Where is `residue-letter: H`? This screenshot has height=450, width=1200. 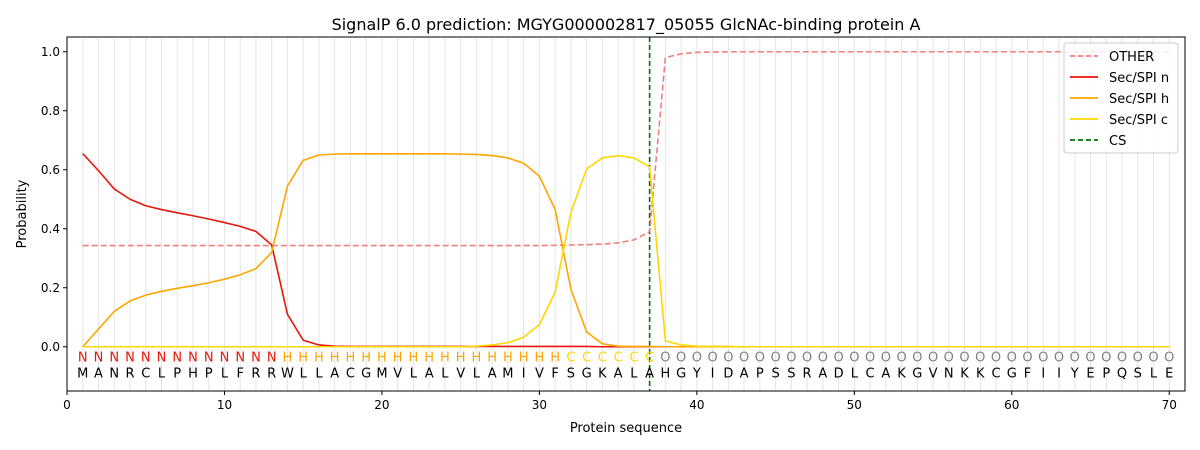 residue-letter: H is located at coordinates (193, 374).